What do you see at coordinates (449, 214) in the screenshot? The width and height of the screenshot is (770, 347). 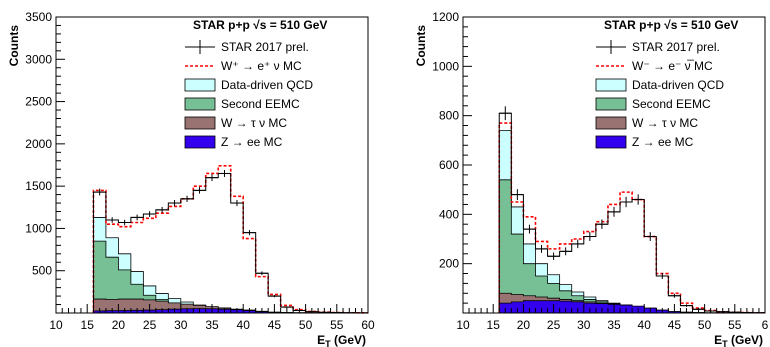 I see `y-tick-label: 400` at bounding box center [449, 214].